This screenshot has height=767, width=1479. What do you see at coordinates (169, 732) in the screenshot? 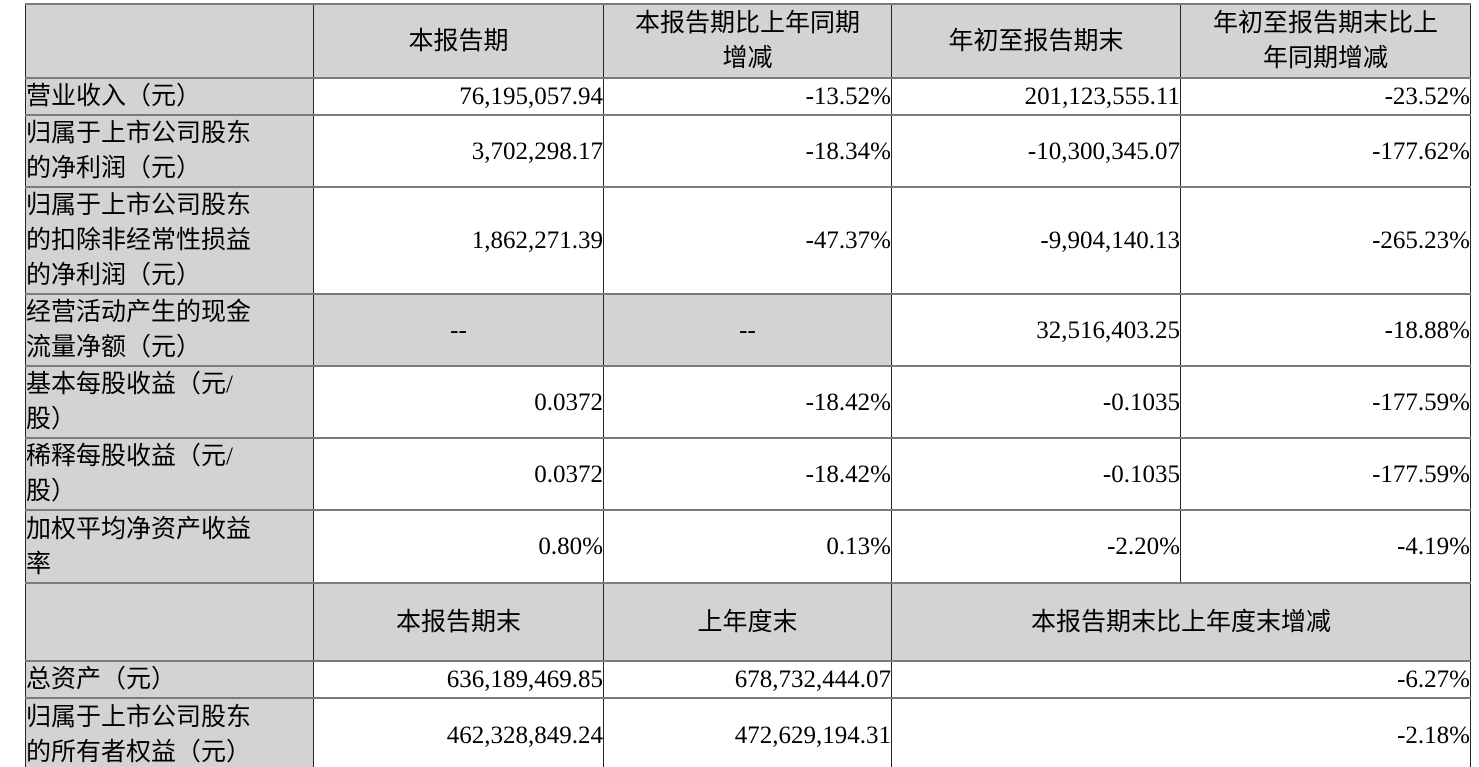
I see `row-label: 归属于上市公司股东 的所有者权益（元）` at bounding box center [169, 732].